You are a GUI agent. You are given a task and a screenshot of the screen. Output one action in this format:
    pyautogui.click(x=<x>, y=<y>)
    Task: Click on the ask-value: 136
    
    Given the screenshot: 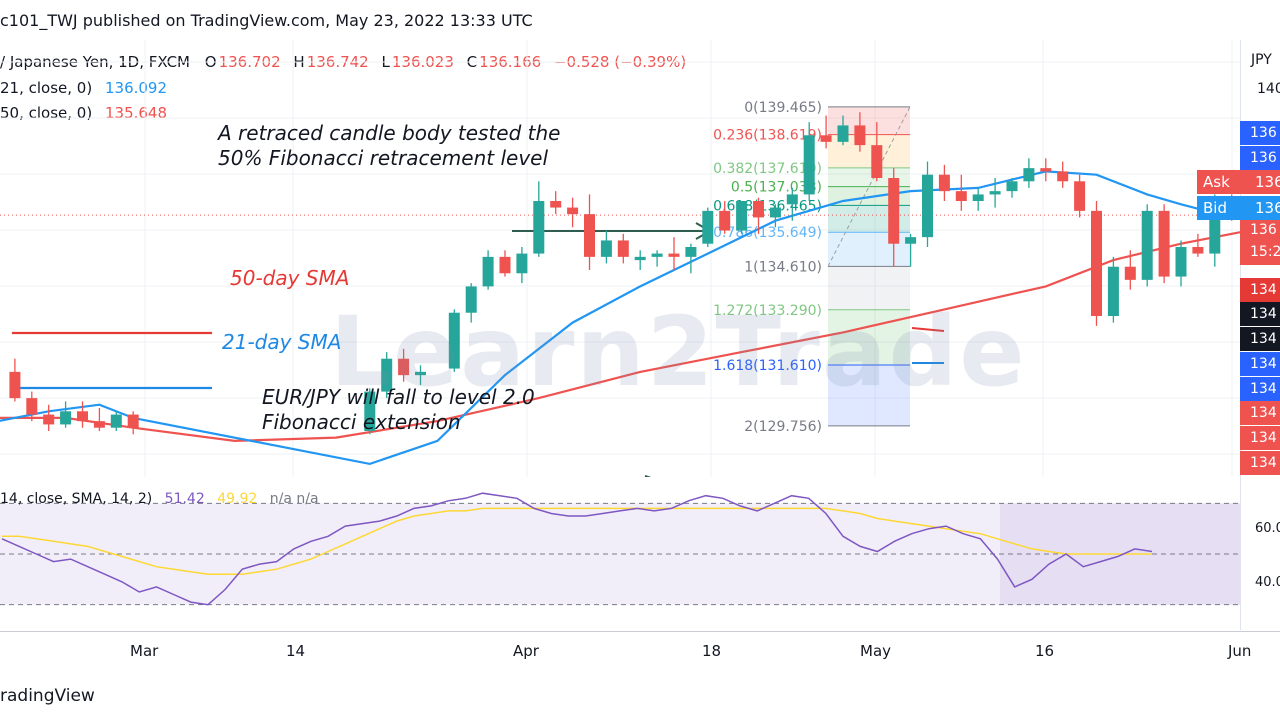 What is the action you would take?
    pyautogui.click(x=1267, y=182)
    